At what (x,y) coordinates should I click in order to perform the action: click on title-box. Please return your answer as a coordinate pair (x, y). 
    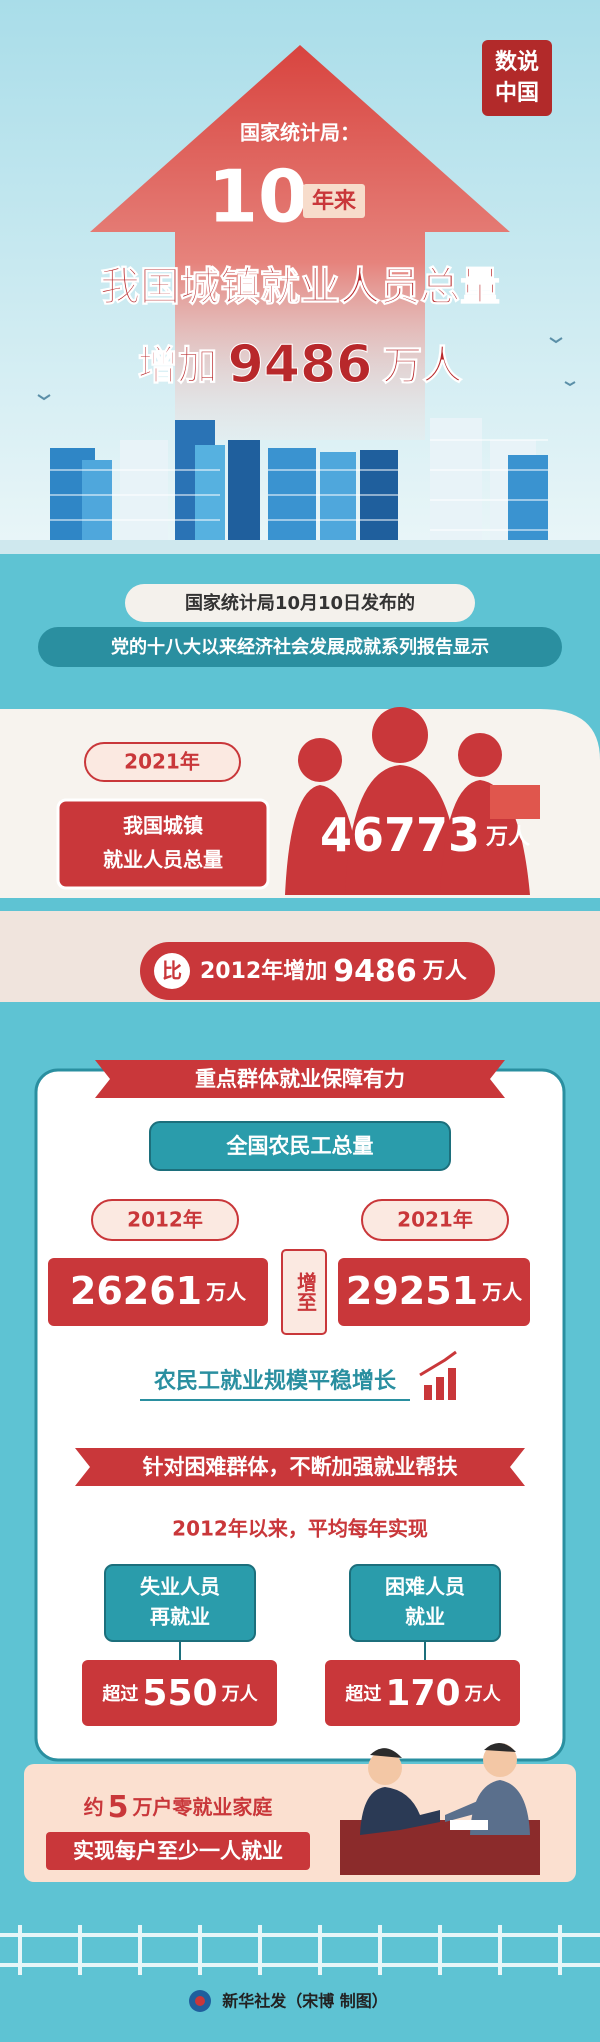
    Looking at the image, I should click on (300, 1146).